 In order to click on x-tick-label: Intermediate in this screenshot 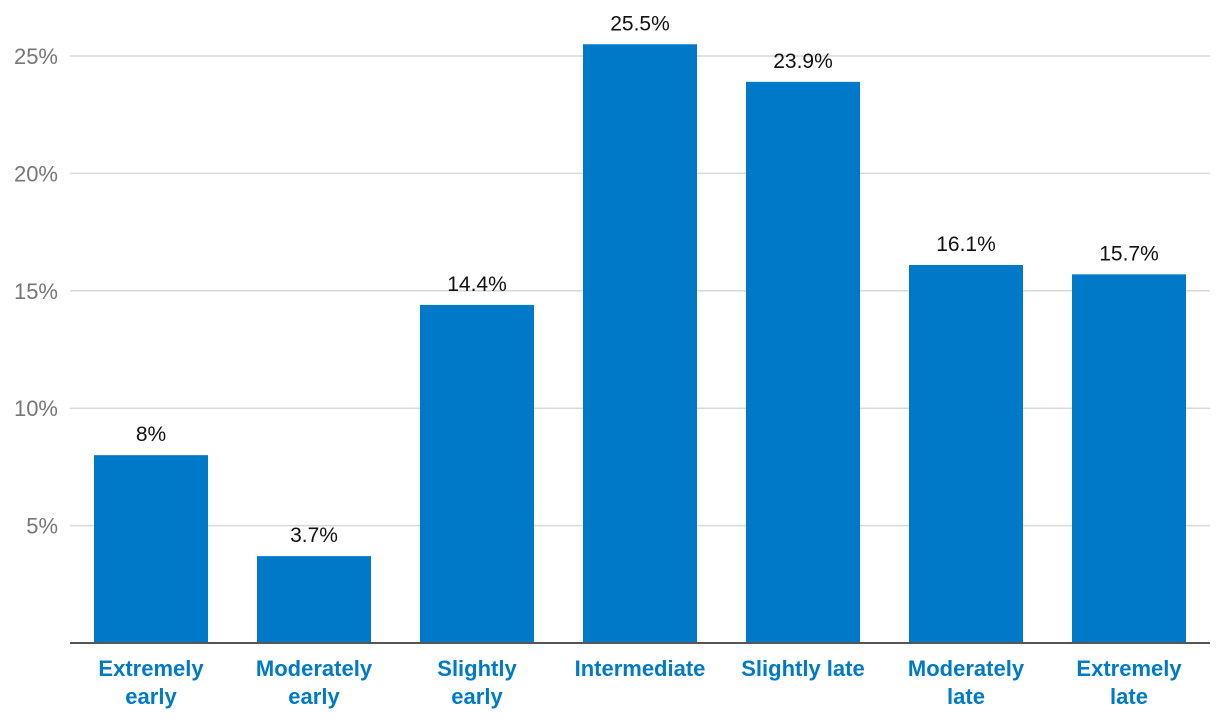, I will do `click(640, 668)`.